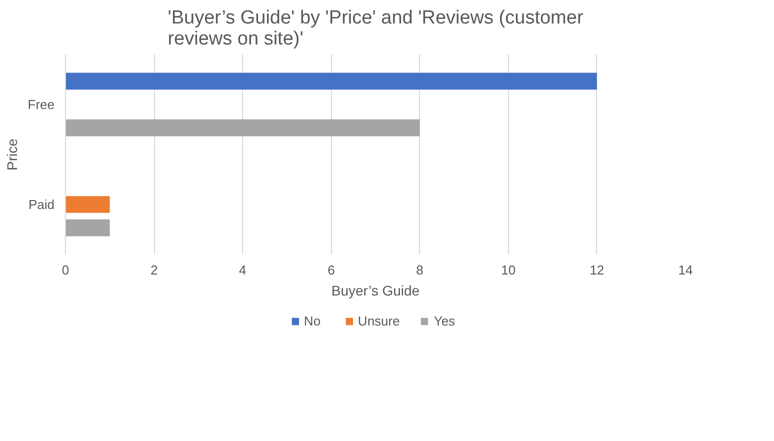 The width and height of the screenshot is (774, 441). I want to click on legend-label: No, so click(313, 321).